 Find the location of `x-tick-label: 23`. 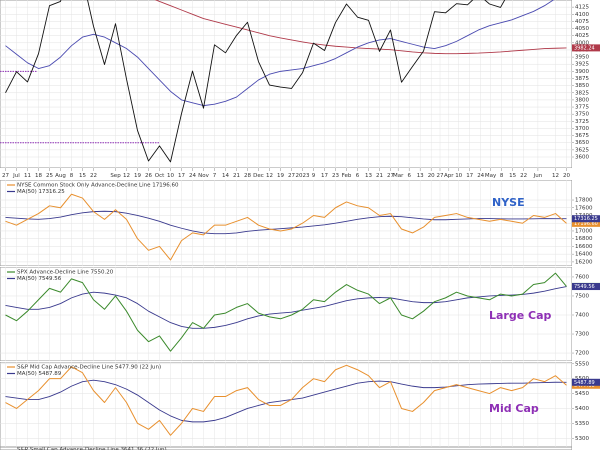

x-tick-label: 23 is located at coordinates (335, 176).